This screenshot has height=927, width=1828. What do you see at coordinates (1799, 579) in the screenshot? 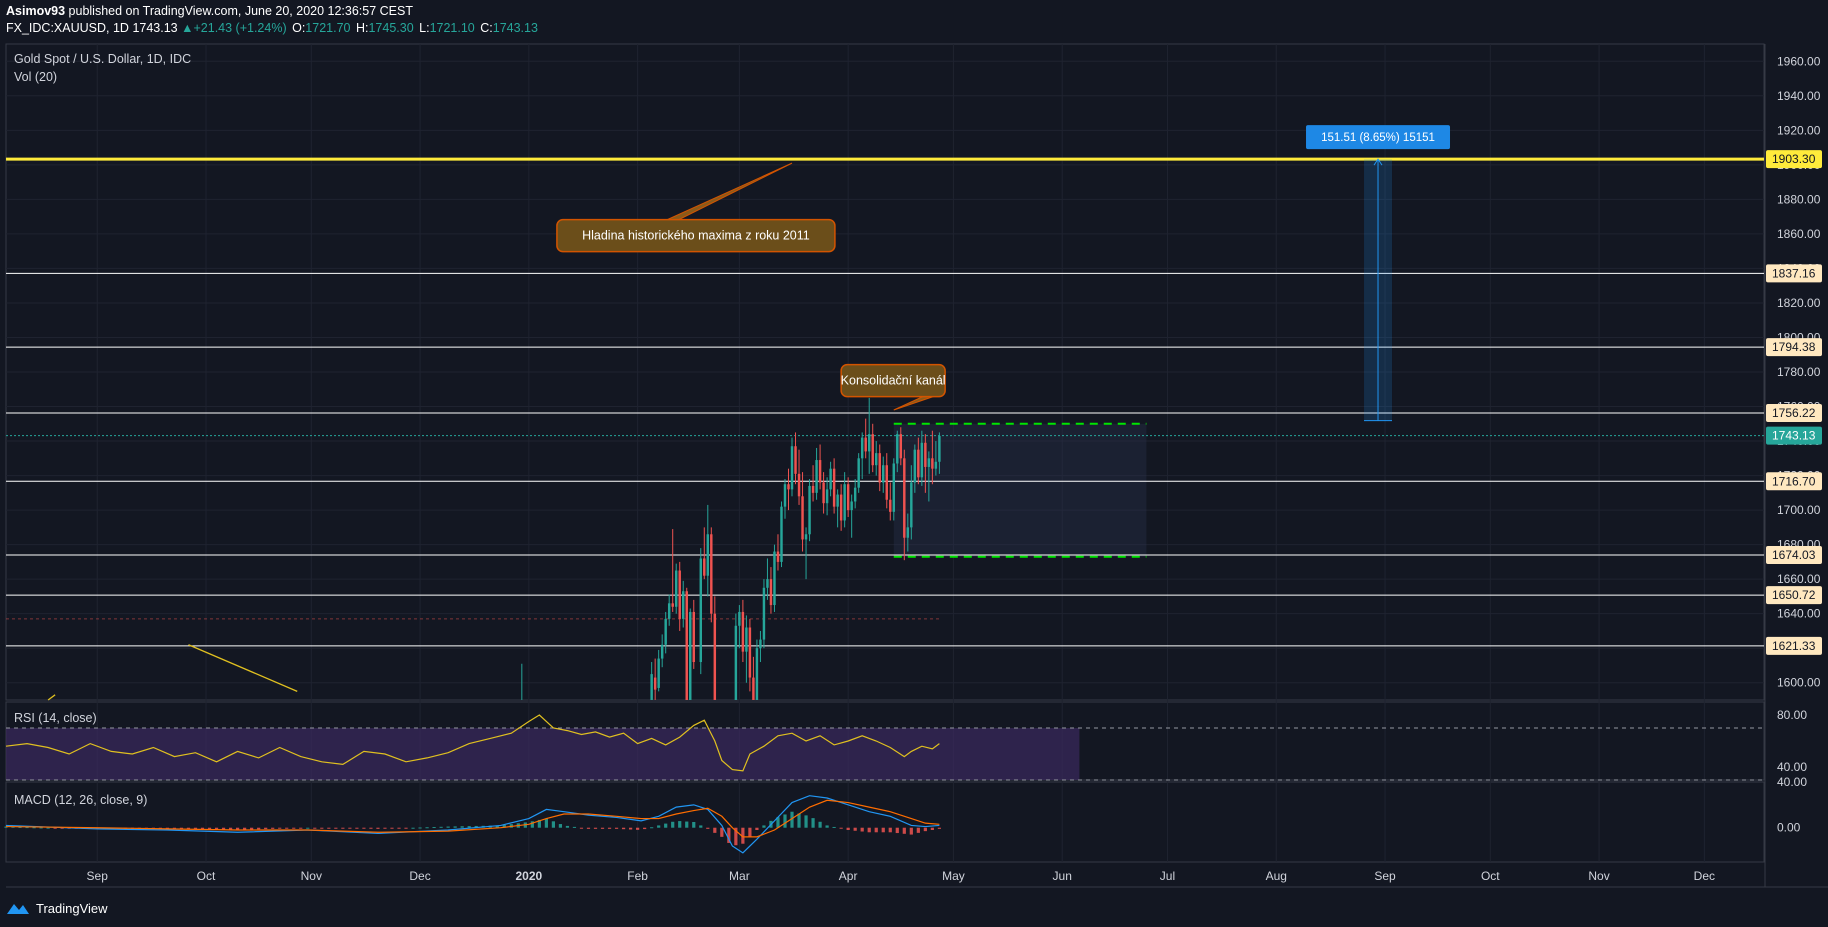
I see `price-tick-label: 1660.00` at bounding box center [1799, 579].